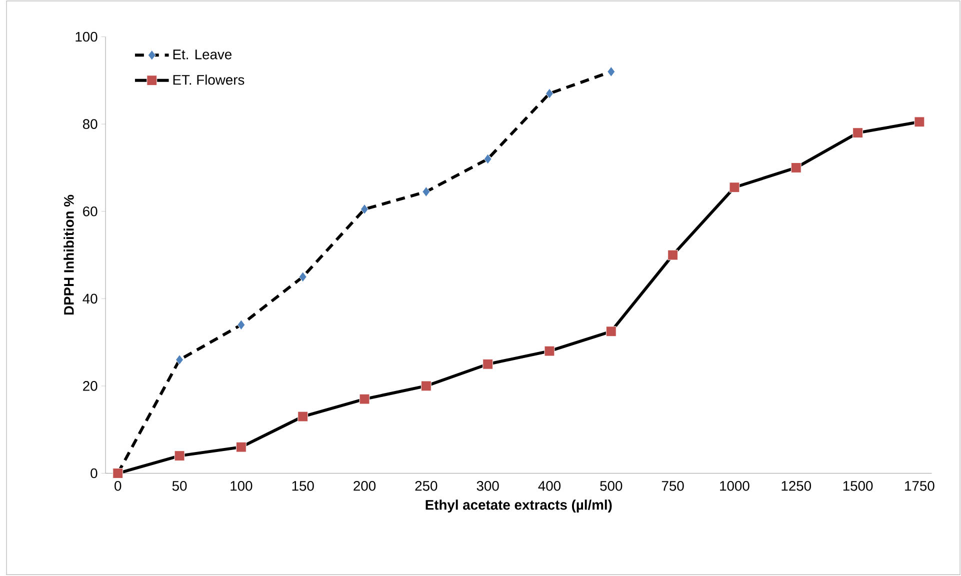  Describe the element at coordinates (611, 486) in the screenshot. I see `x-tick-label: 500` at that location.